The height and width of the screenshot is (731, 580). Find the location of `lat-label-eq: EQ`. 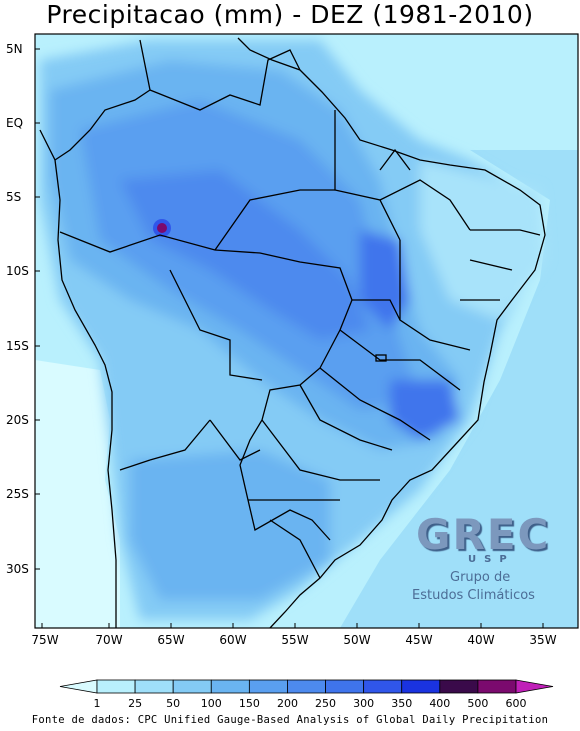

lat-label-eq: EQ is located at coordinates (15, 123).